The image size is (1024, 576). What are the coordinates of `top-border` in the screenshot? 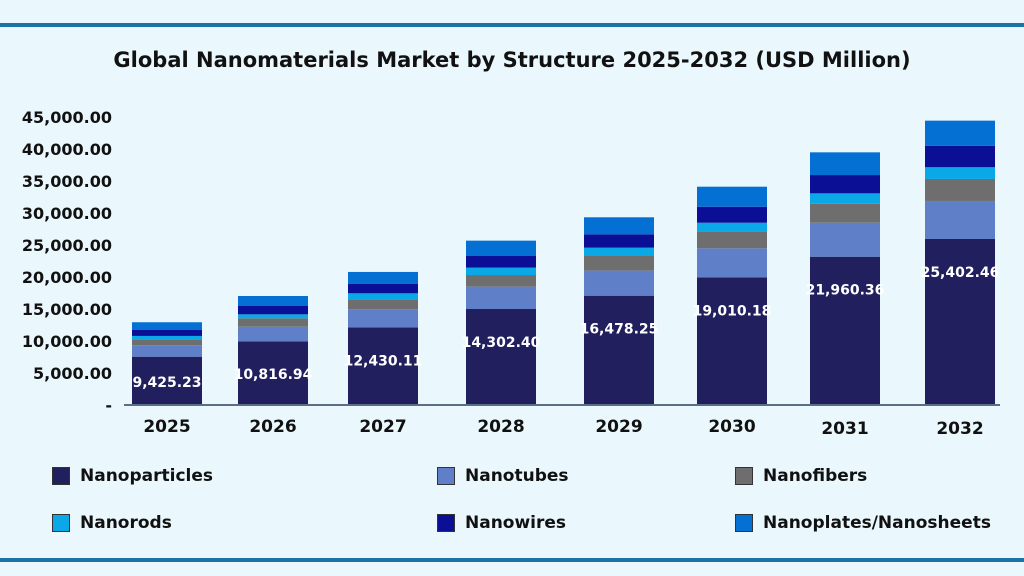 It's located at (512, 25).